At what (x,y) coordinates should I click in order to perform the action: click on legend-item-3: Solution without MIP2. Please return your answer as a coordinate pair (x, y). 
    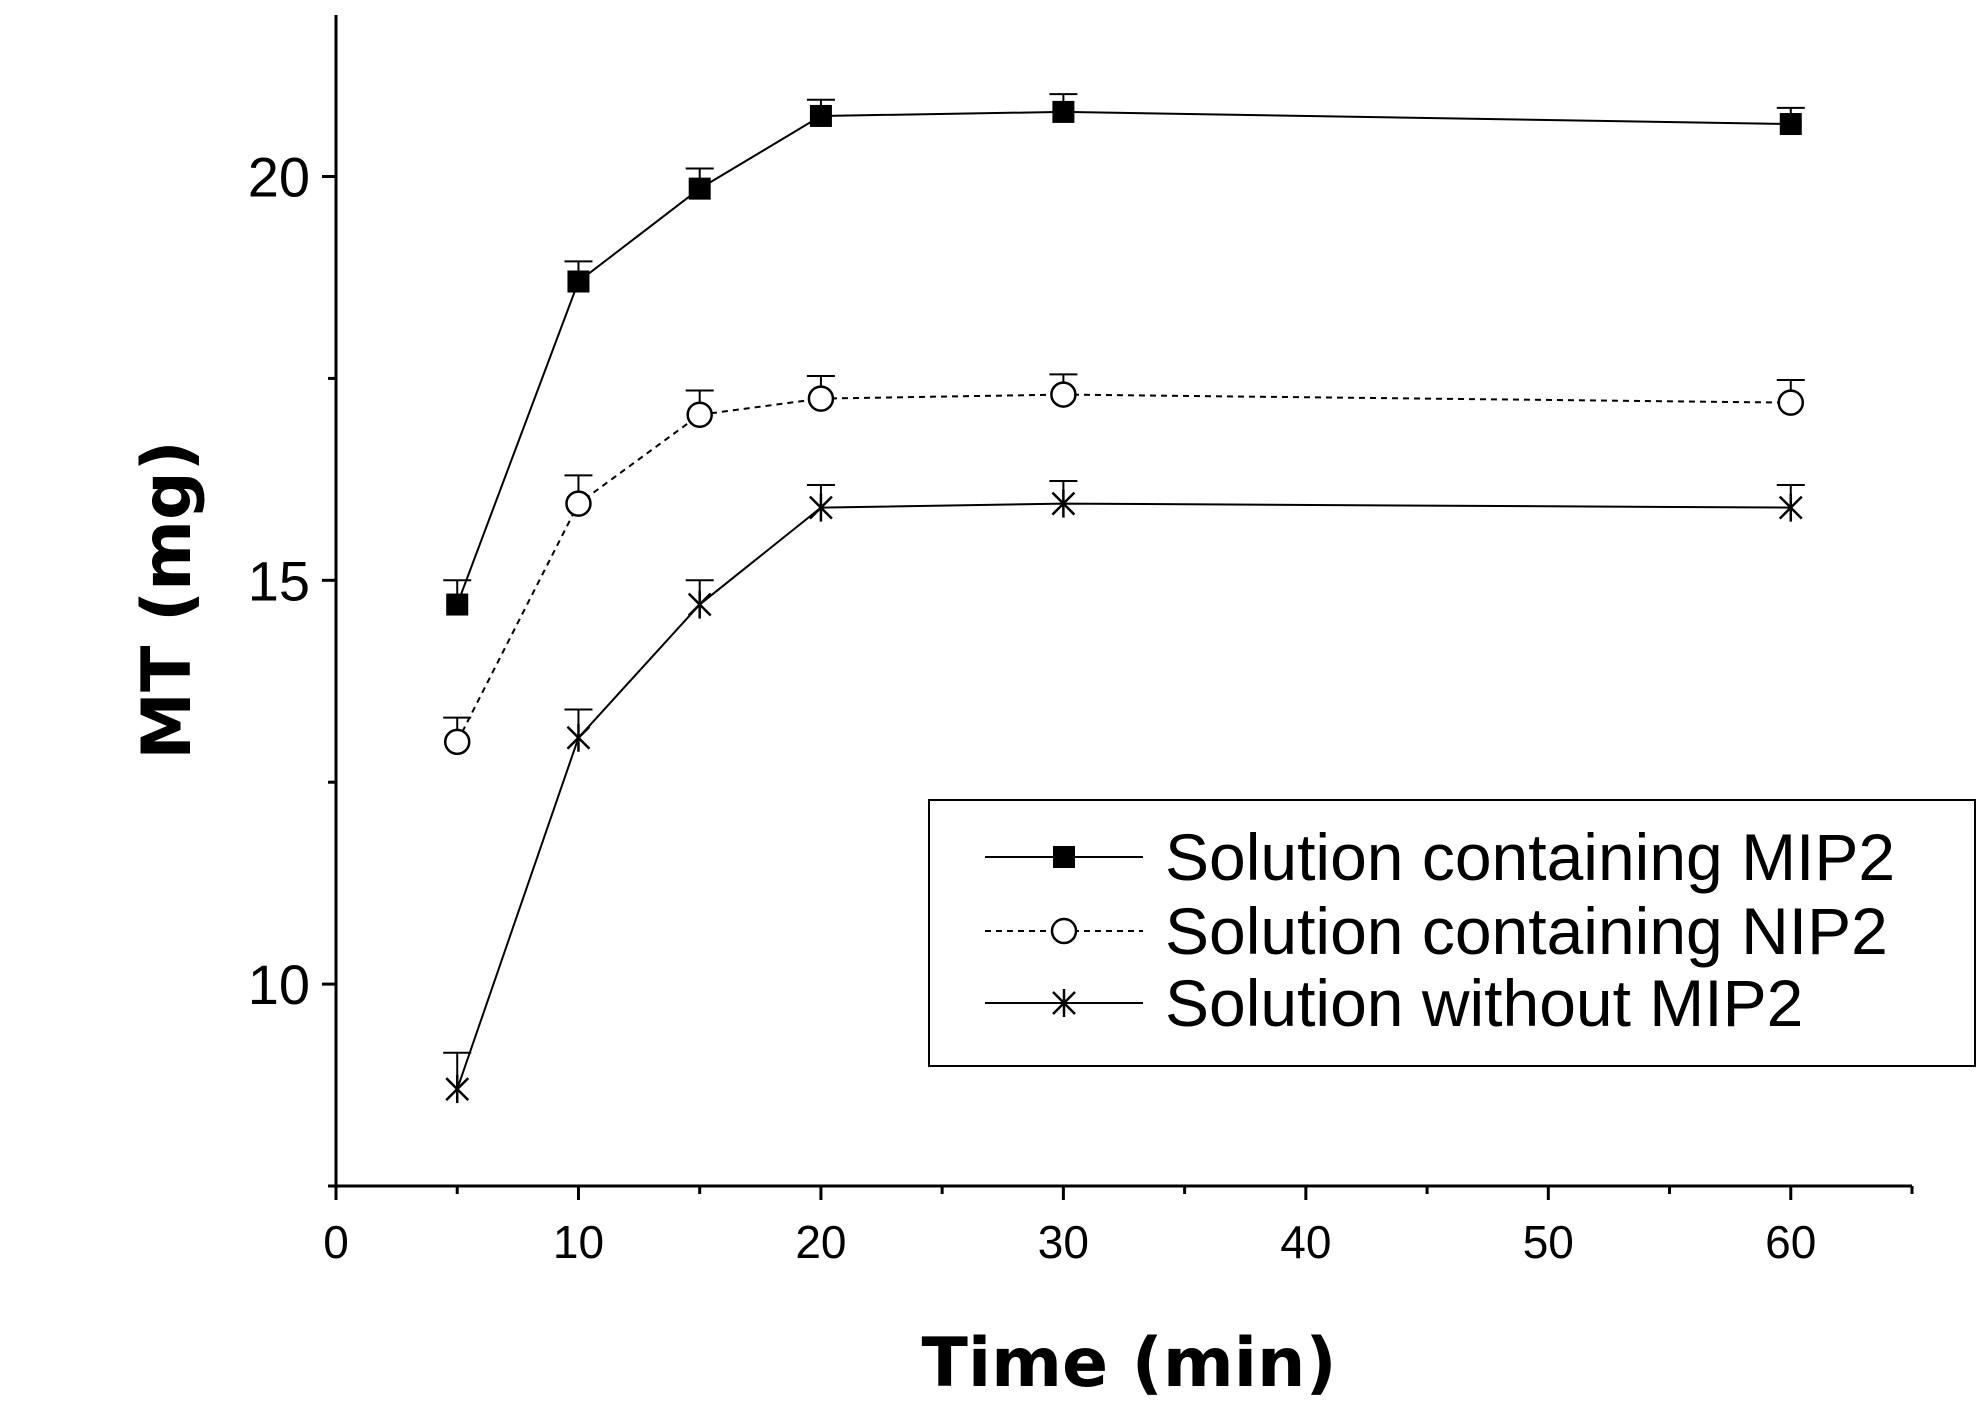
    Looking at the image, I should click on (1394, 1003).